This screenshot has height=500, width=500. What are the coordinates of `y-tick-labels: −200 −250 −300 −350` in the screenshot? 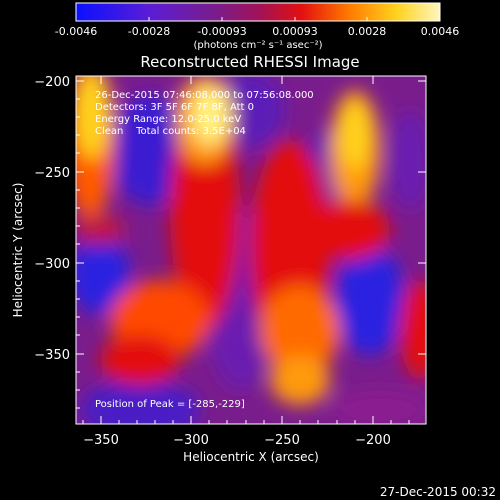 It's located at (52, 219).